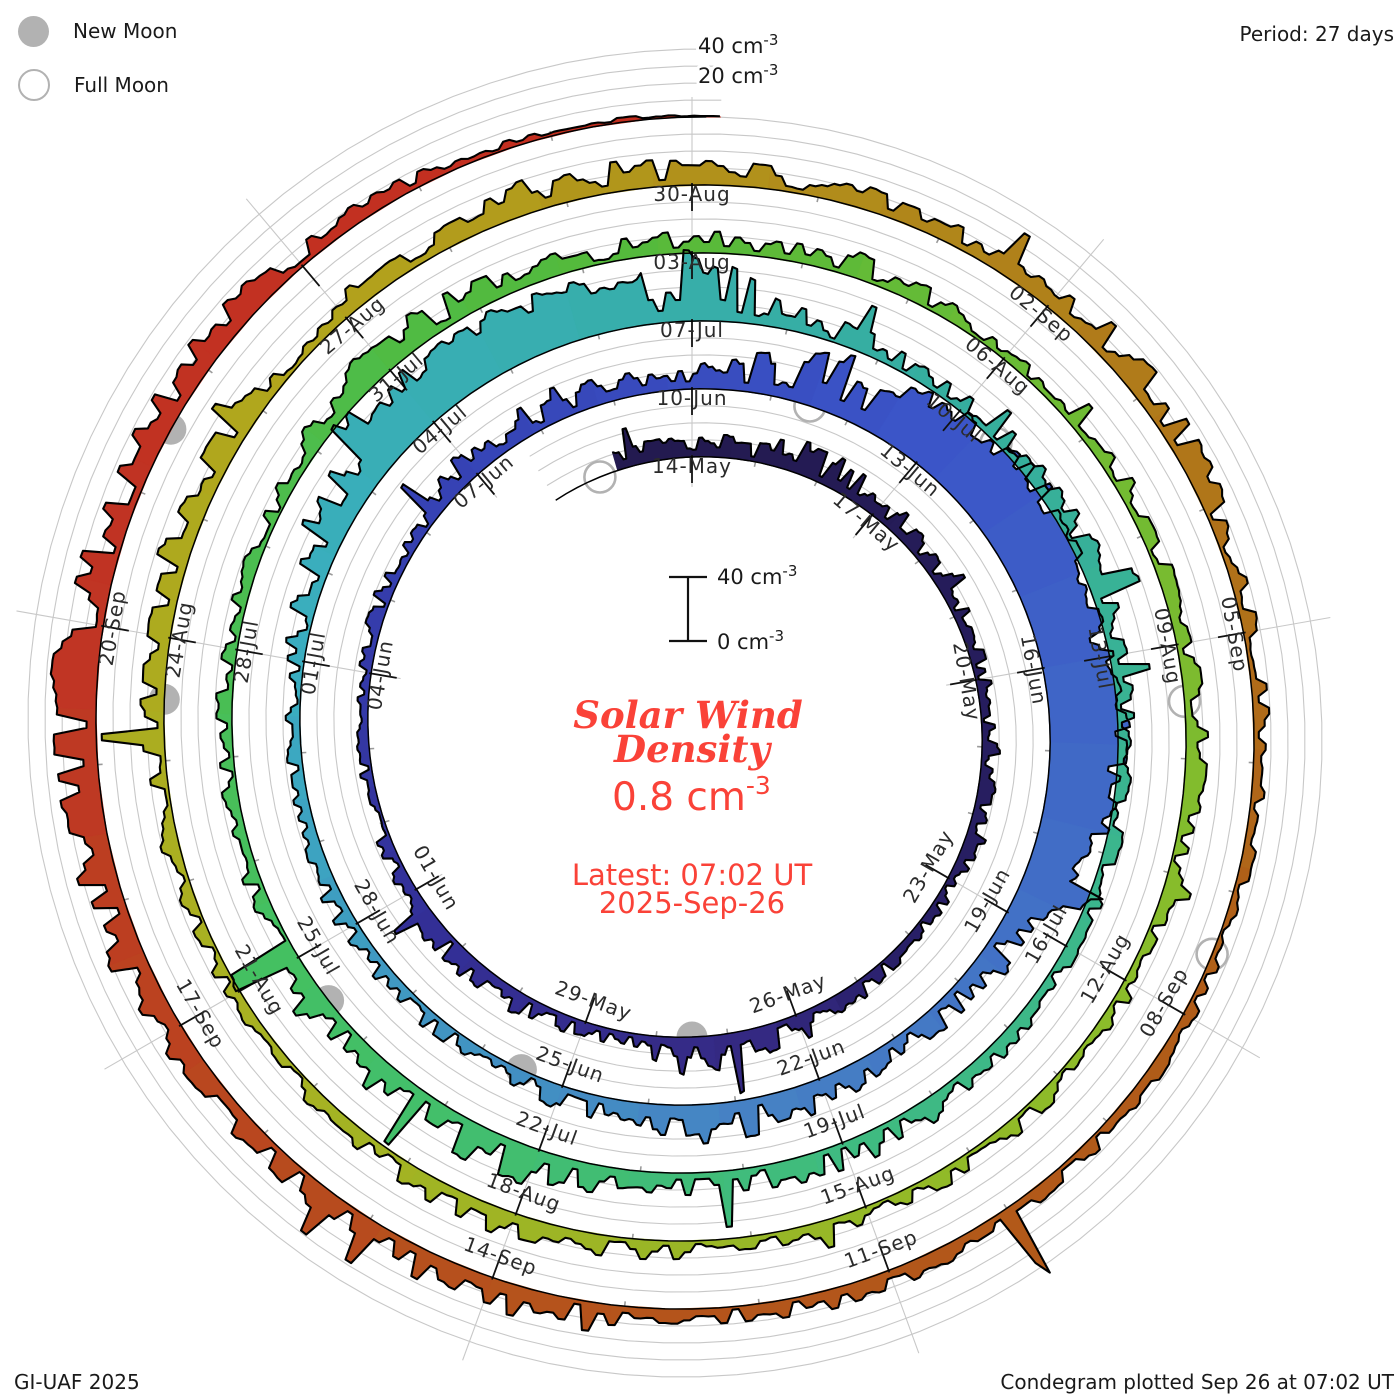 This screenshot has width=1400, height=1400. Describe the element at coordinates (125, 31) in the screenshot. I see `new-moon-label: New Moon` at that location.